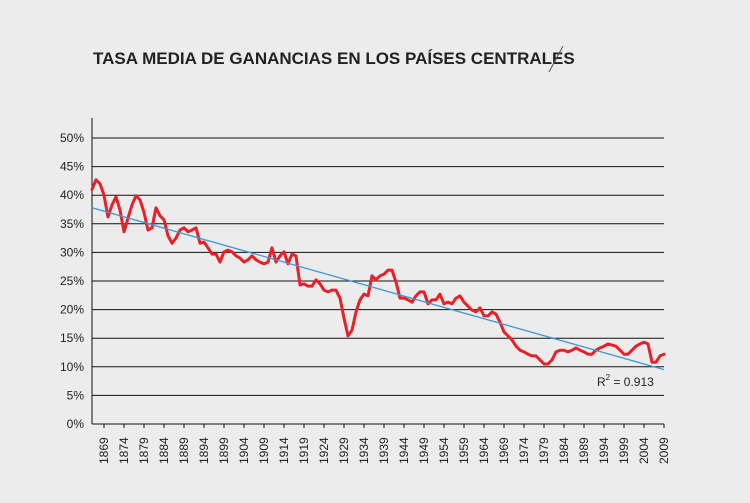  Describe the element at coordinates (72, 367) in the screenshot. I see `y-tick-label: 10%` at that location.